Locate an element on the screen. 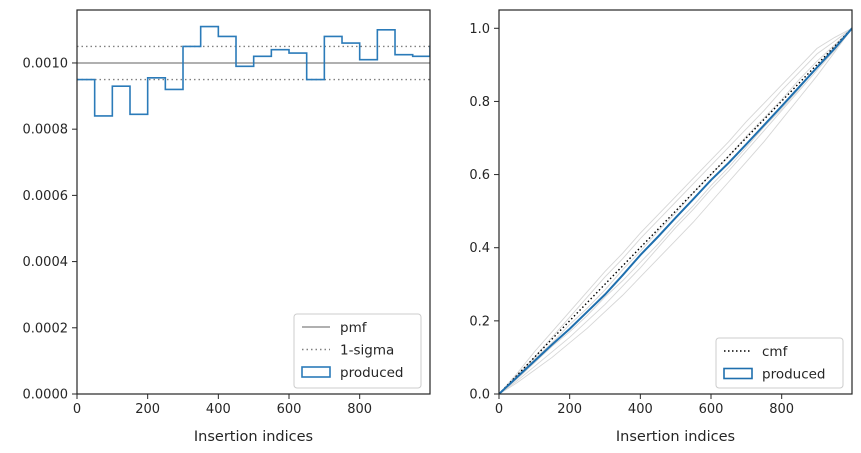  legend-label: cmf is located at coordinates (775, 352).